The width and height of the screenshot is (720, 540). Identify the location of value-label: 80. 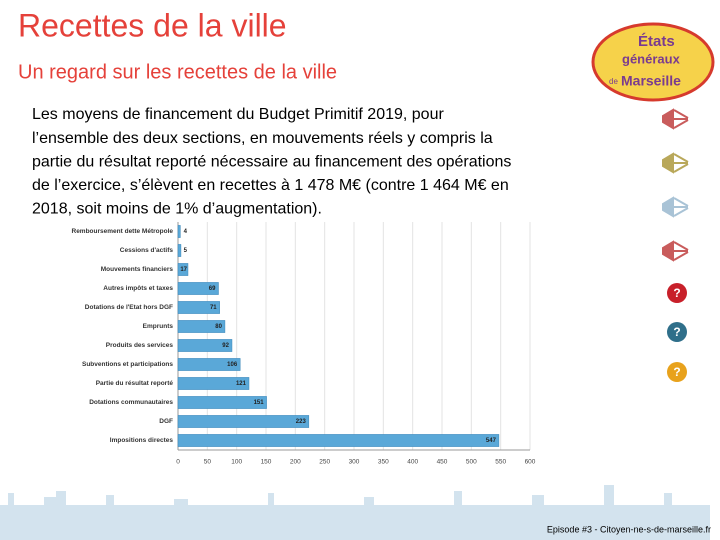
(218, 327).